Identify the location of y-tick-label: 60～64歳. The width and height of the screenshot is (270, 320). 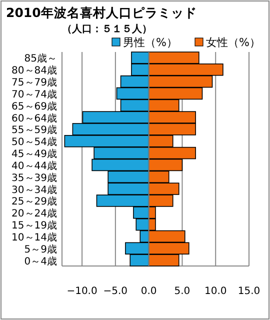
(34, 118).